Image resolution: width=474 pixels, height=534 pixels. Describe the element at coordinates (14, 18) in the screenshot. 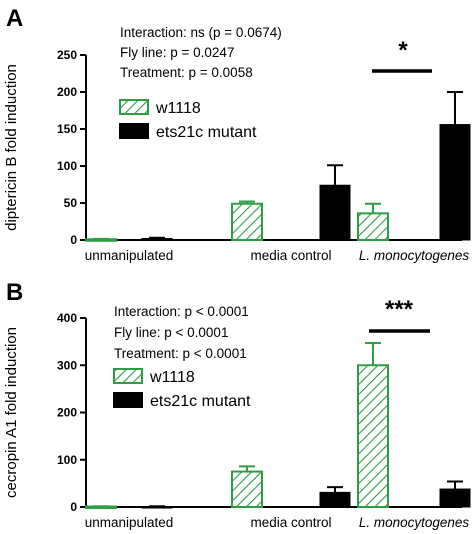

I see `panel-a-letter: A` at that location.